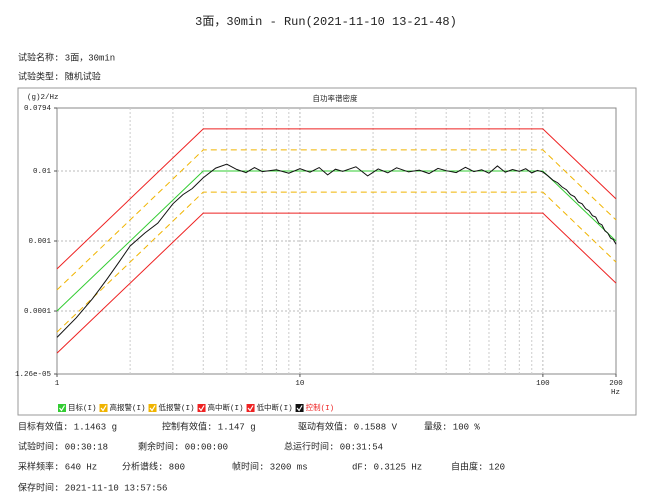 The width and height of the screenshot is (653, 503). Describe the element at coordinates (92, 487) in the screenshot. I see `status-field: 保存时间: 2021-11-10 13:57:56` at that location.